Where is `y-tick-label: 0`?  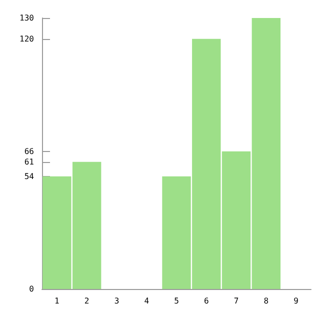 y-tick-label: 0 is located at coordinates (31, 289).